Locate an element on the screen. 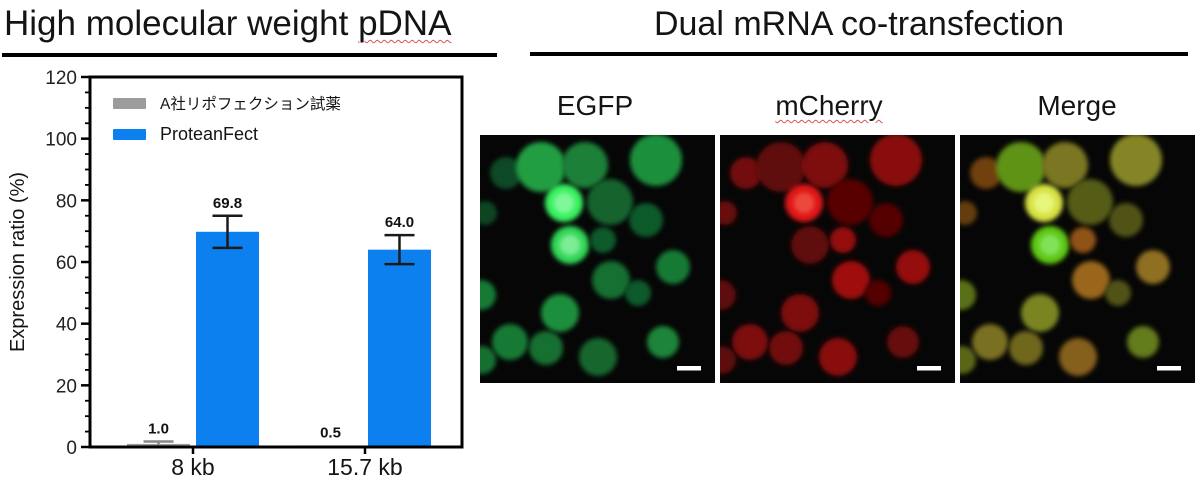 The width and height of the screenshot is (1200, 488). bar-value-label: 69.8 is located at coordinates (227, 203).